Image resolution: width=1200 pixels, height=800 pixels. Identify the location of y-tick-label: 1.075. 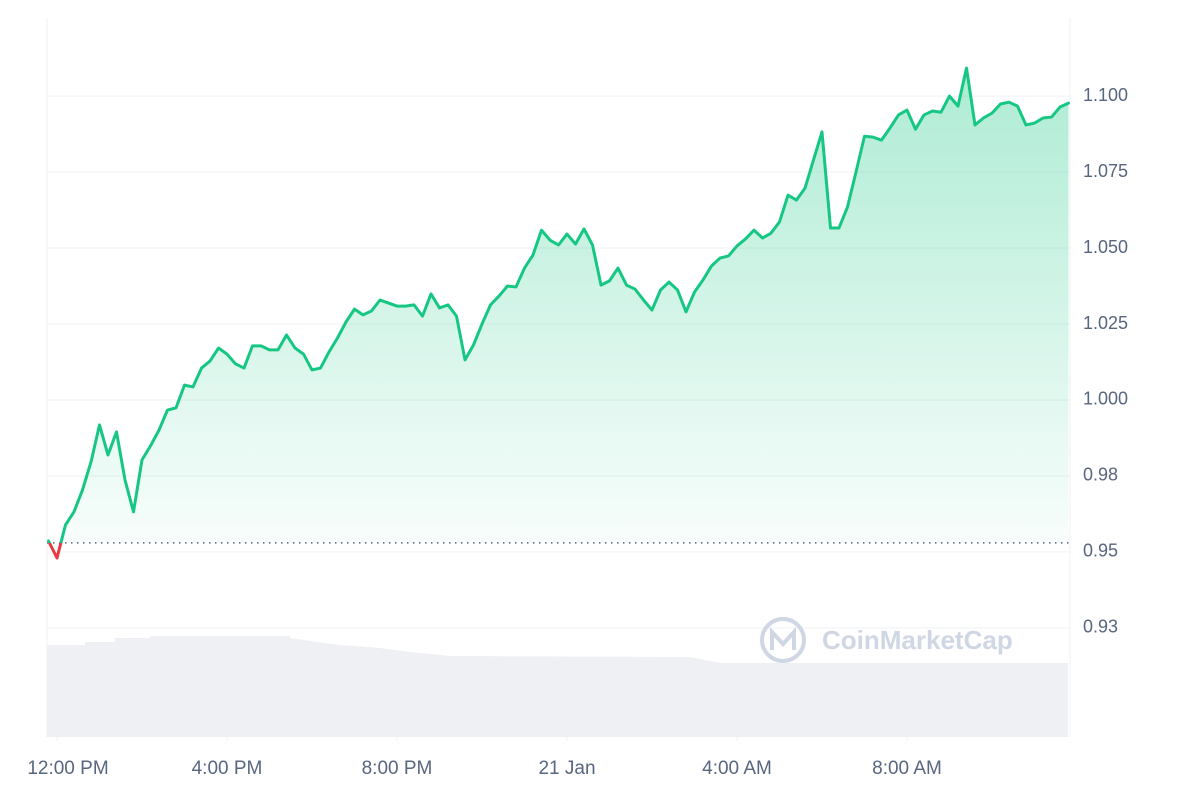
(1105, 171).